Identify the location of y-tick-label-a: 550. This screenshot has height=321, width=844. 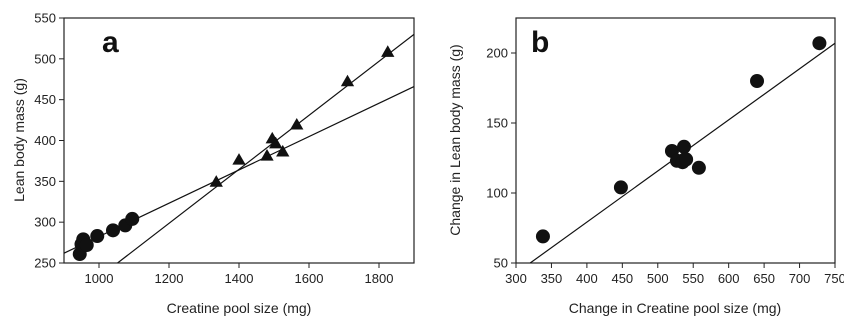
(45, 18).